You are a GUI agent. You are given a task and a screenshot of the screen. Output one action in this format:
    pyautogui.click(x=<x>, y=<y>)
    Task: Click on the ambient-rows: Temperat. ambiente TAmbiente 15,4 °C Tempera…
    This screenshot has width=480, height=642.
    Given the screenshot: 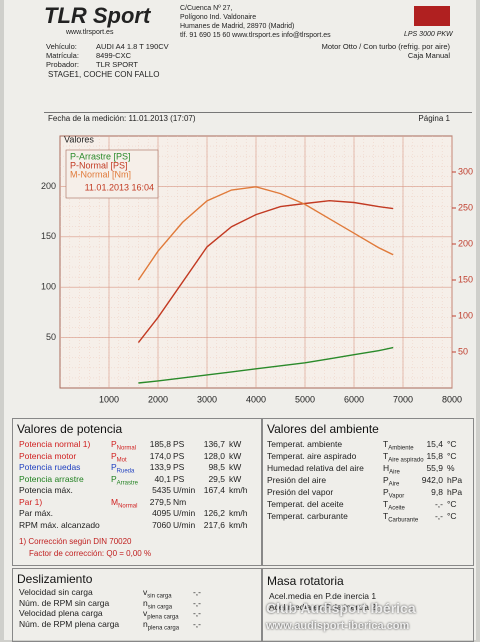 What is the action you would take?
    pyautogui.click(x=368, y=499)
    